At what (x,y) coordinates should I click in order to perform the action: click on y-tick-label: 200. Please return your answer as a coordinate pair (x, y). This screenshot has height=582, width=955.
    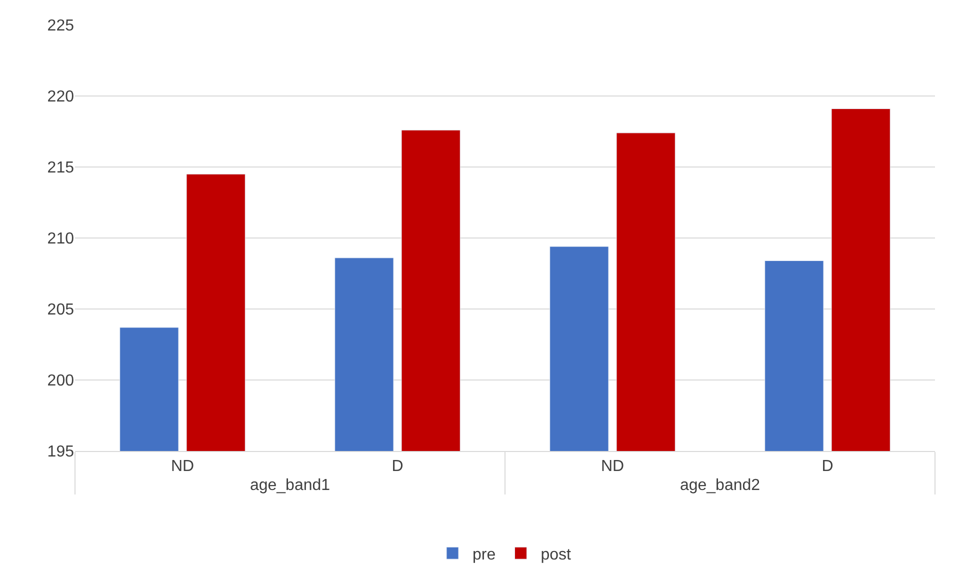
    Looking at the image, I should click on (60, 381).